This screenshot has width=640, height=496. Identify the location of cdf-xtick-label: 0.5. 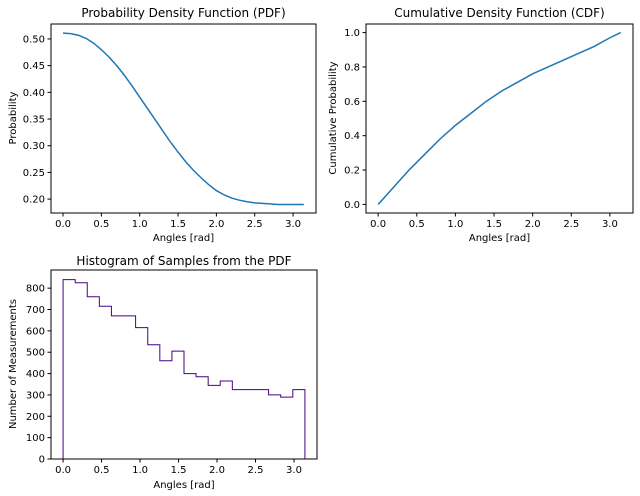
(417, 224).